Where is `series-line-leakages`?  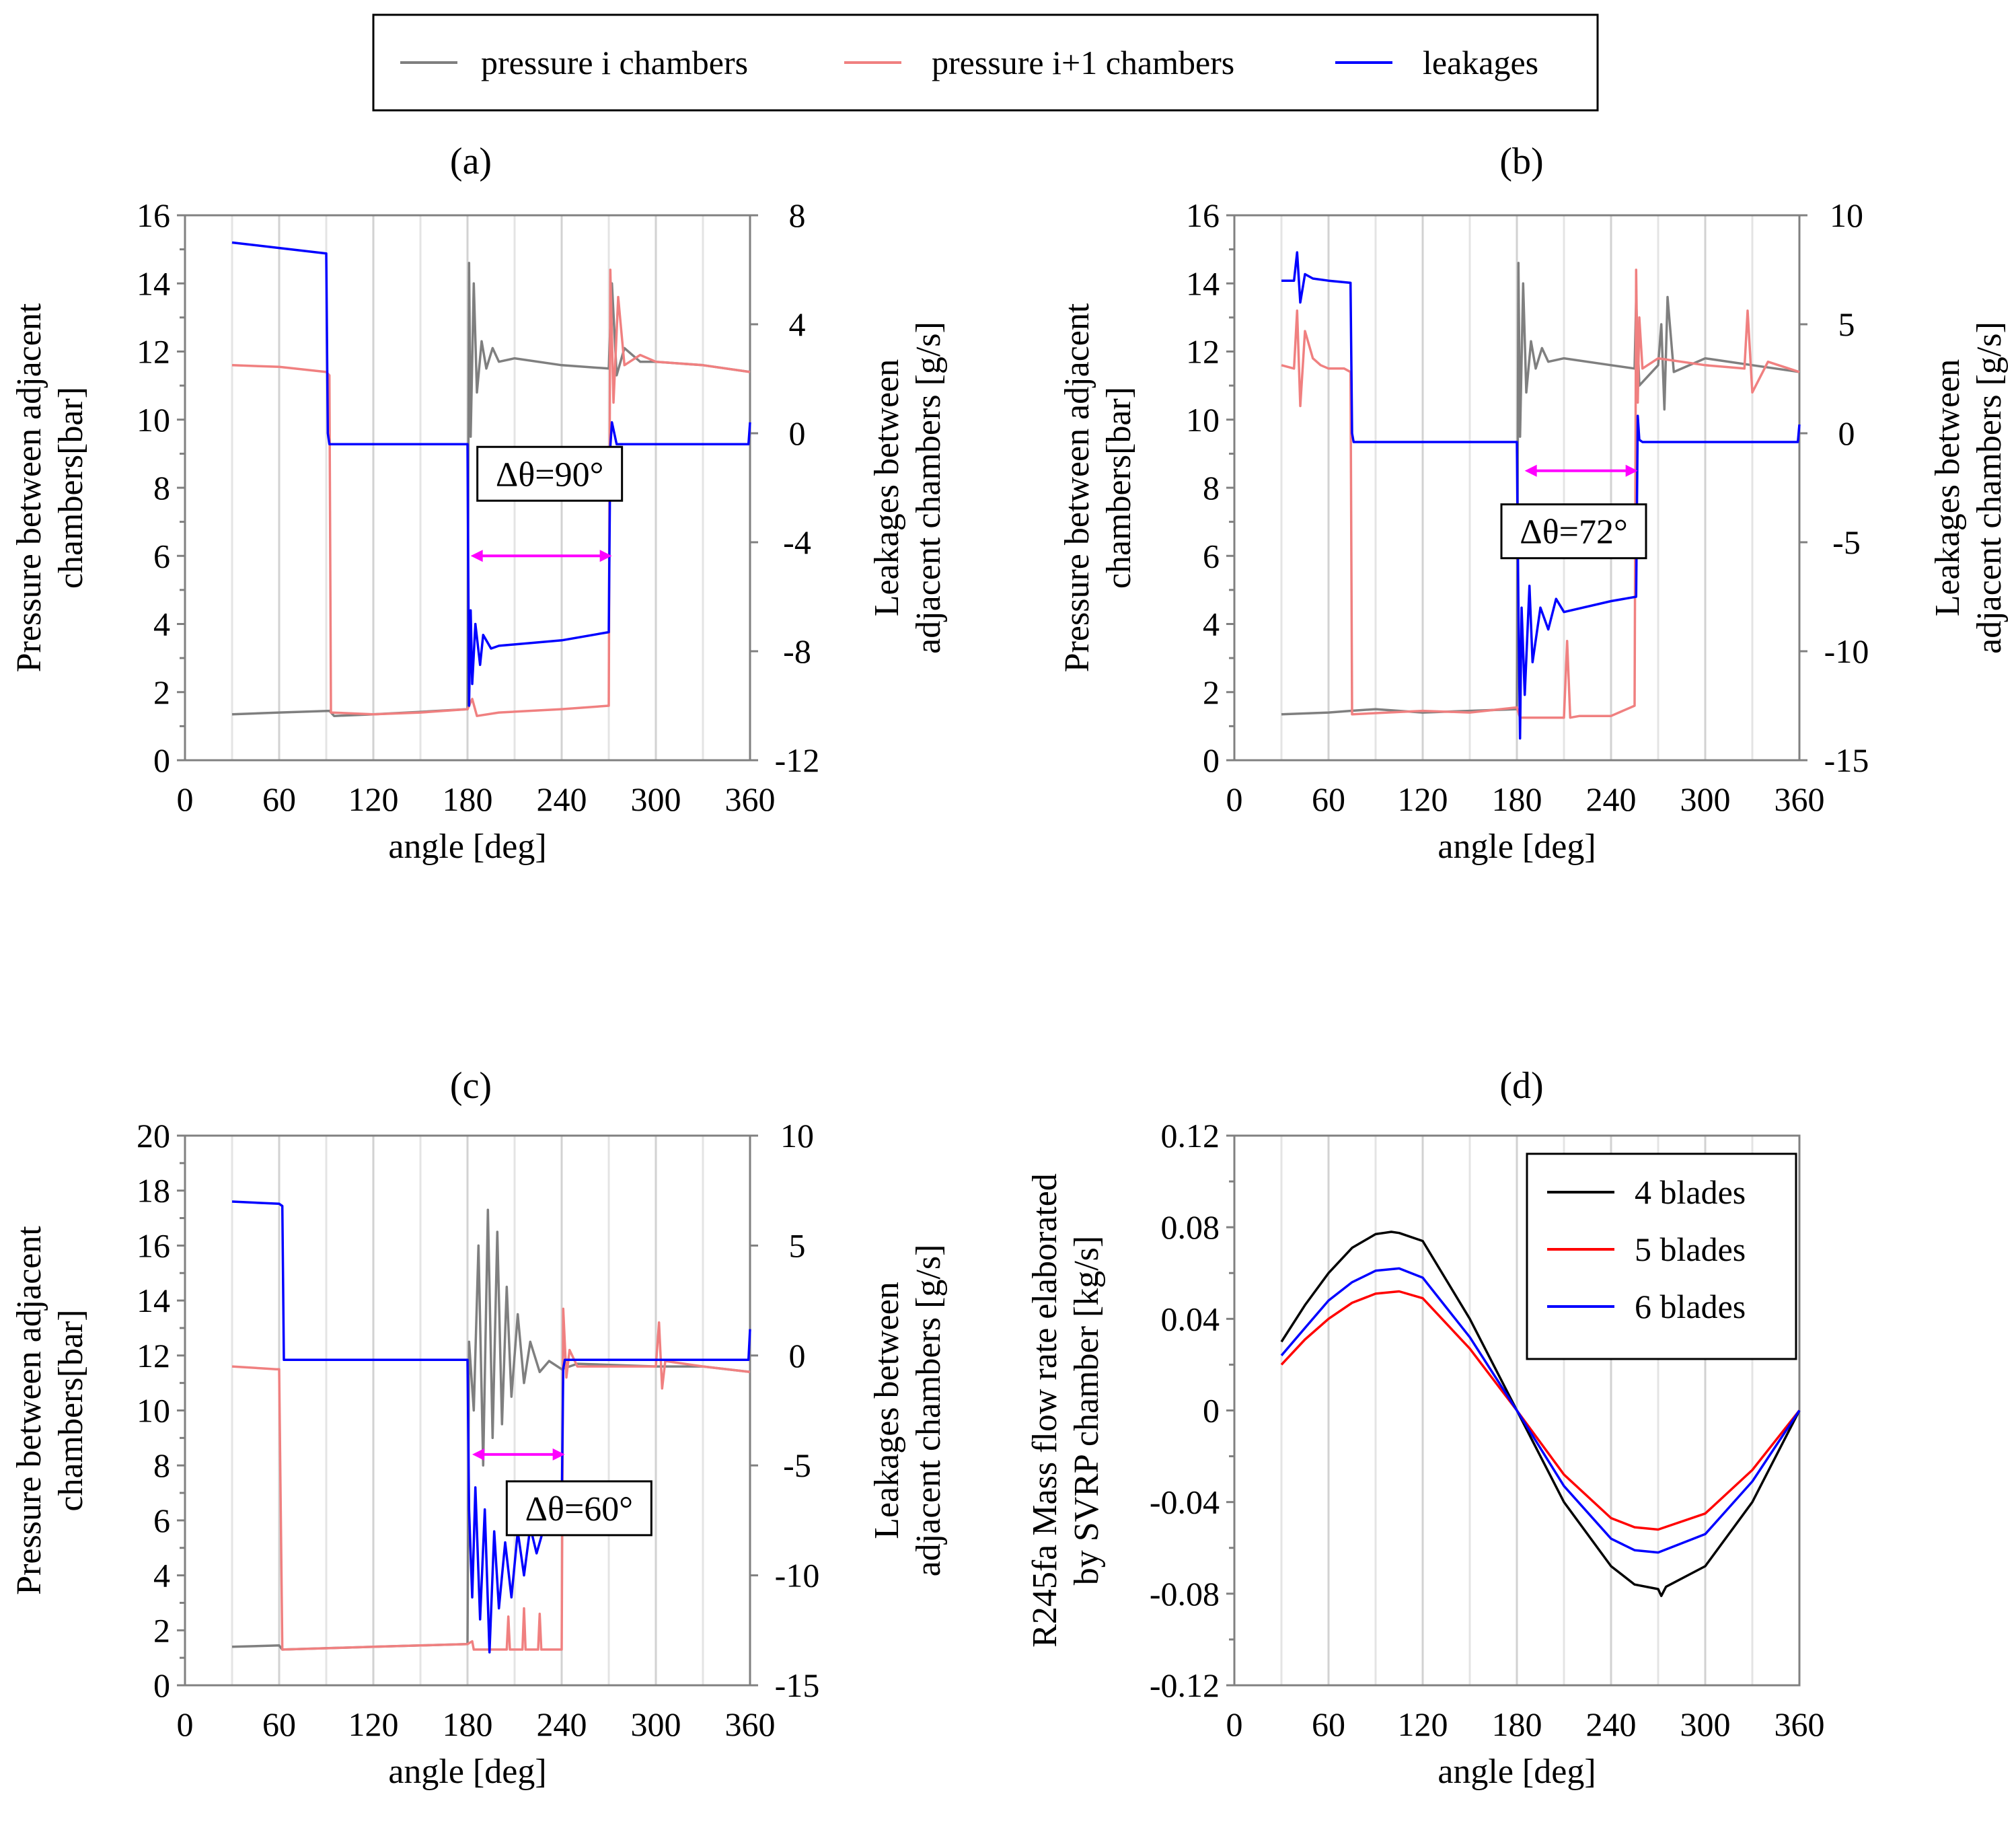 series-line-leakages is located at coordinates (1541, 495).